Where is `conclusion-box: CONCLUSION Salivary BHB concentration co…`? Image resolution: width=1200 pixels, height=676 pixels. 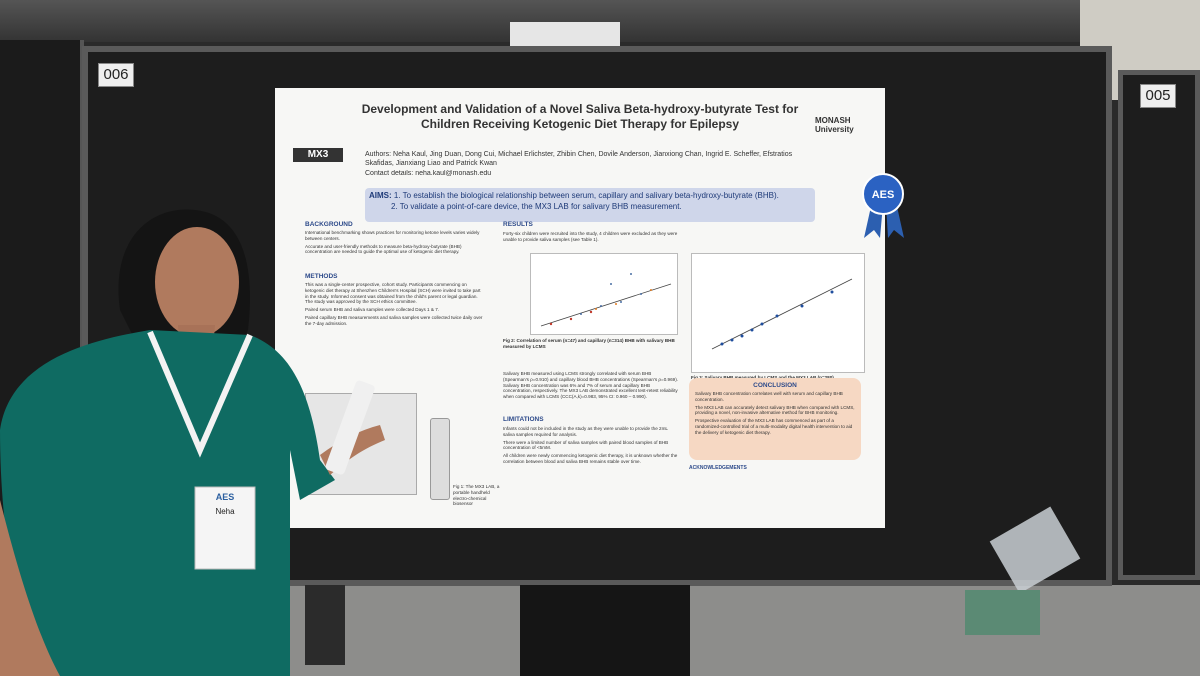 conclusion-box: CONCLUSION Salivary BHB concentration co… is located at coordinates (775, 419).